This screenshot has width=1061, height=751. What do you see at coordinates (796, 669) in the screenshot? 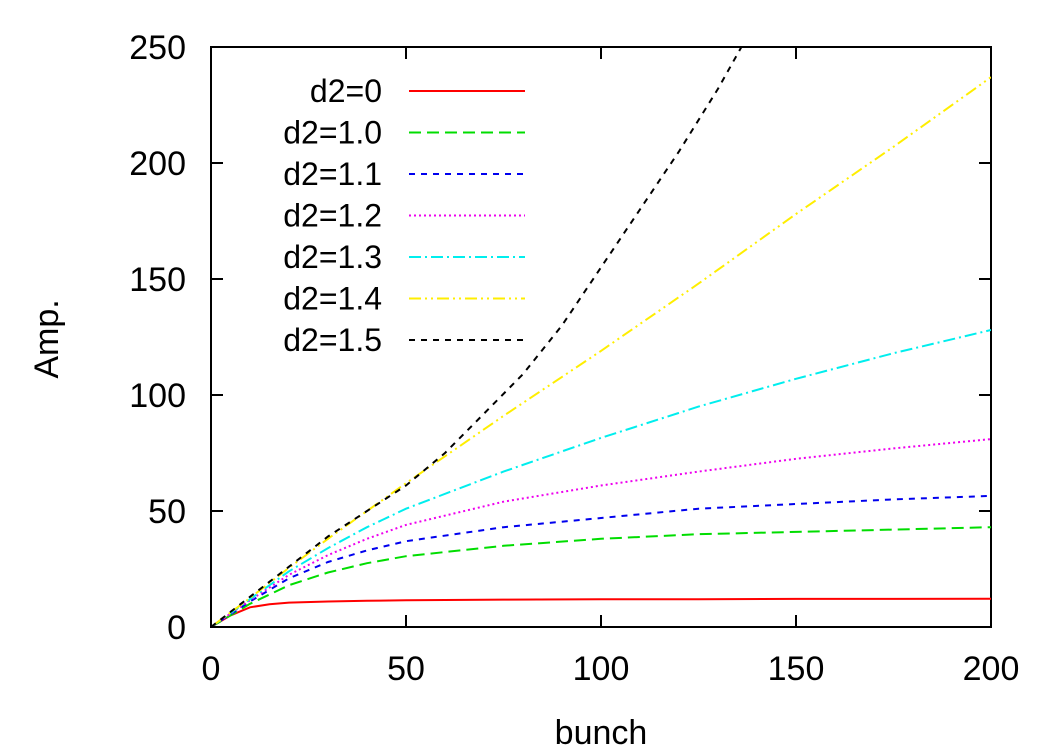
I see `x-tick-label: 150` at bounding box center [796, 669].